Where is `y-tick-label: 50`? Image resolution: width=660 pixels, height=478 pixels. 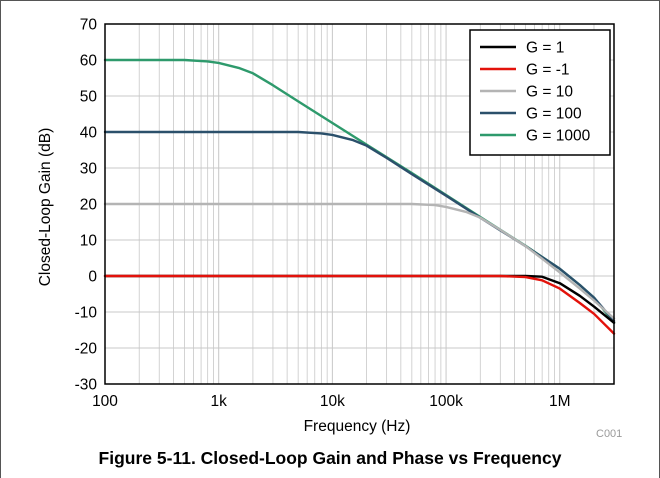 y-tick-label: 50 is located at coordinates (89, 97).